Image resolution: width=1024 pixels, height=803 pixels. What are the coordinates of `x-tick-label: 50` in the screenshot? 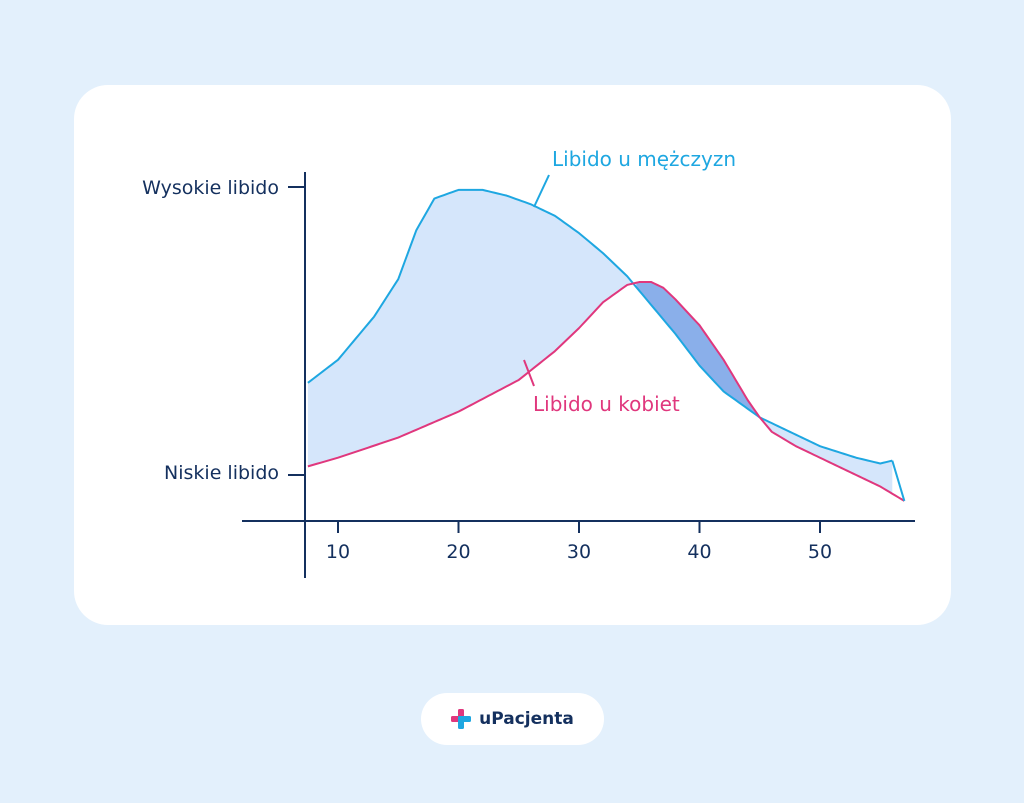 It's located at (820, 552).